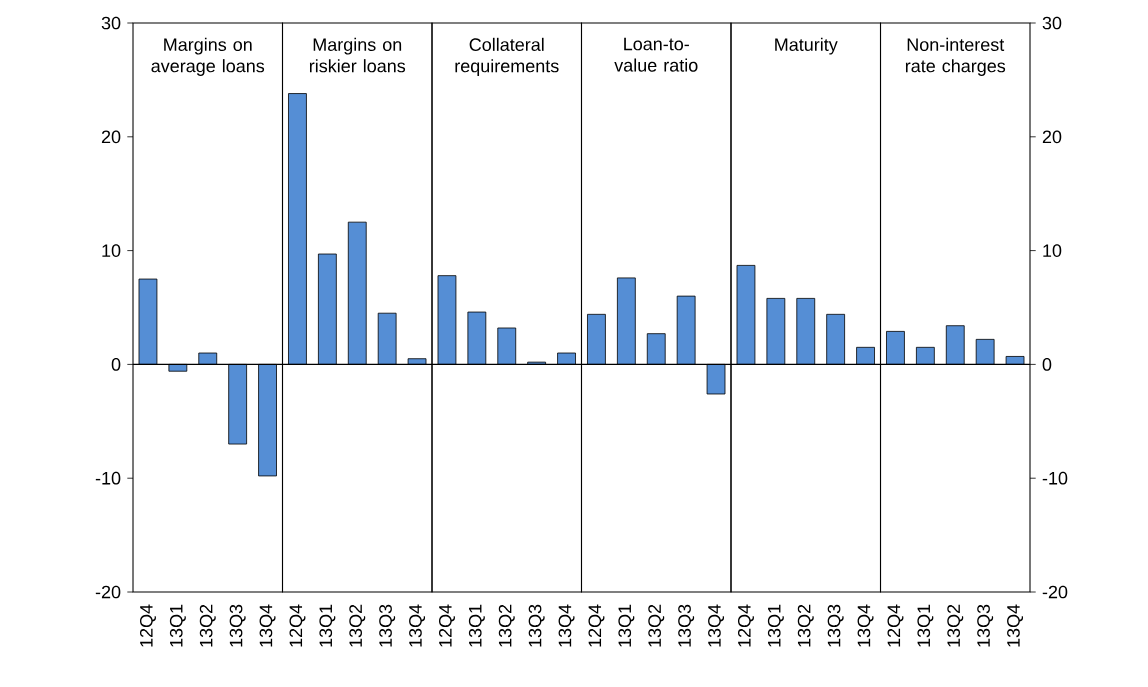 This screenshot has width=1148, height=687. What do you see at coordinates (1052, 23) in the screenshot?
I see `y2-tick-label: 30` at bounding box center [1052, 23].